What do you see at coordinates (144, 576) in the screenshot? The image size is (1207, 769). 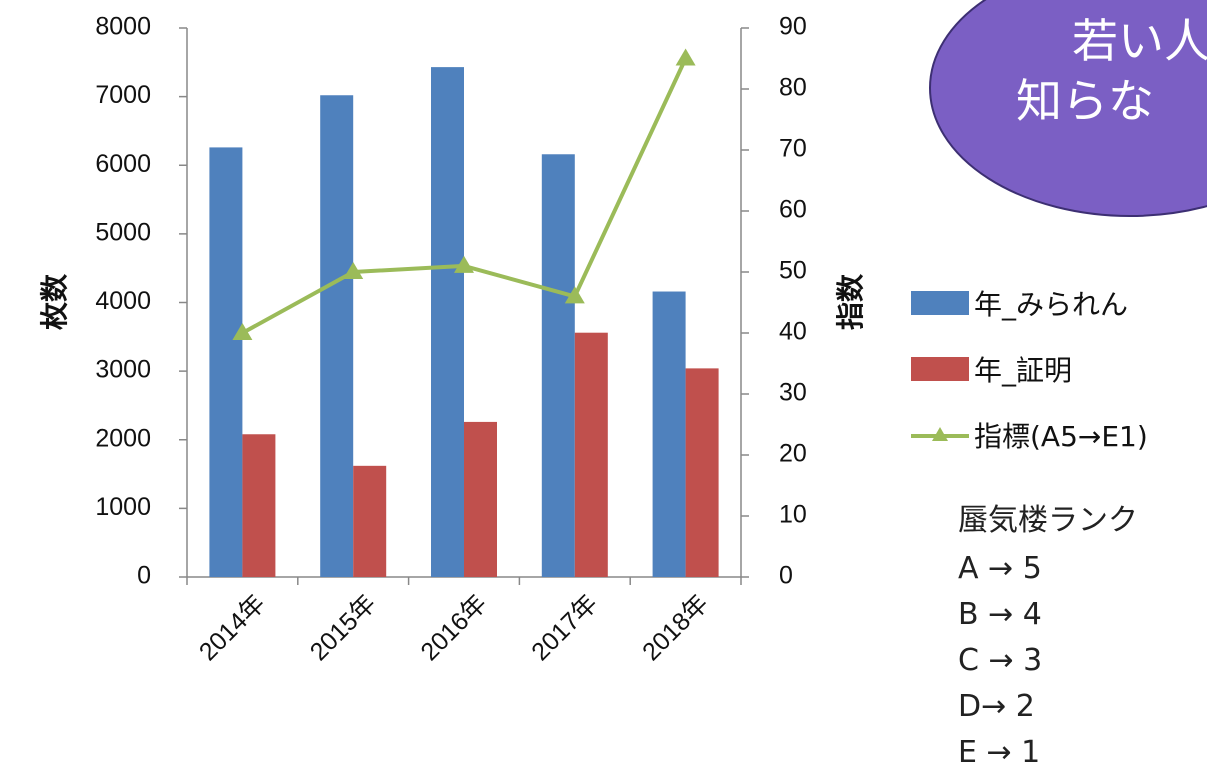 I see `left-tick-label: 0` at bounding box center [144, 576].